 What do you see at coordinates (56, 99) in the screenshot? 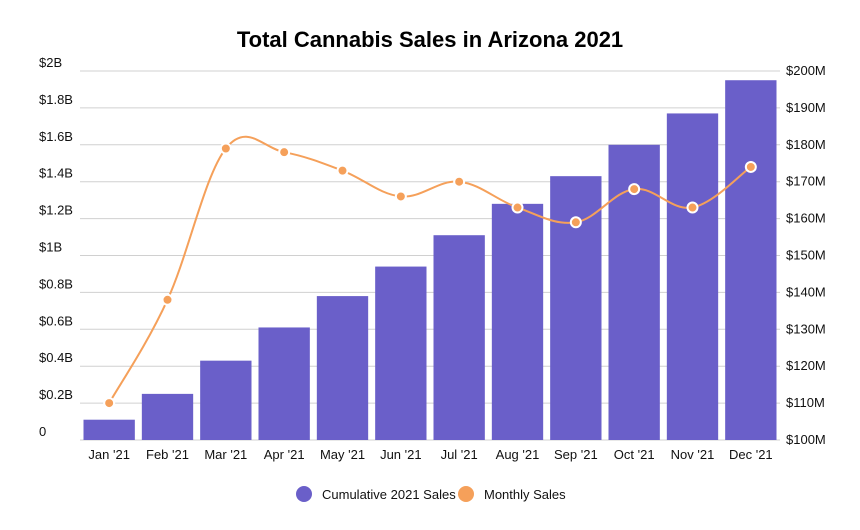
I see `y-left-tick-label: $1.8B` at bounding box center [56, 99].